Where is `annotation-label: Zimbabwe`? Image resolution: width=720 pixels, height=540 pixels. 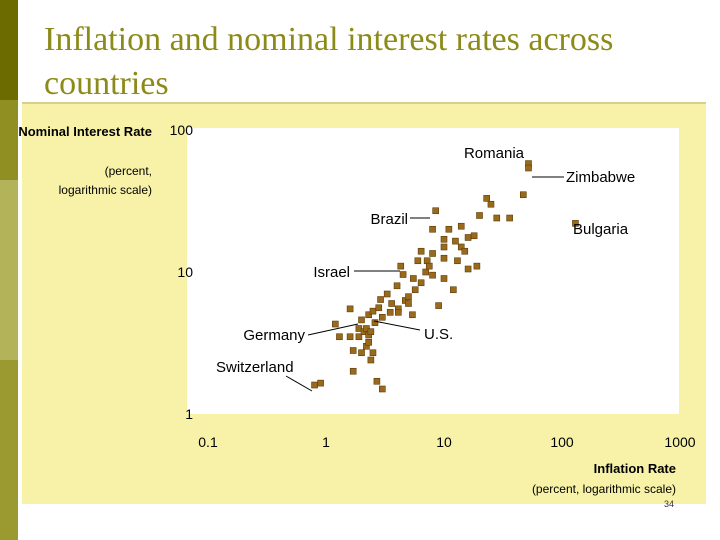 annotation-label: Zimbabwe is located at coordinates (600, 177).